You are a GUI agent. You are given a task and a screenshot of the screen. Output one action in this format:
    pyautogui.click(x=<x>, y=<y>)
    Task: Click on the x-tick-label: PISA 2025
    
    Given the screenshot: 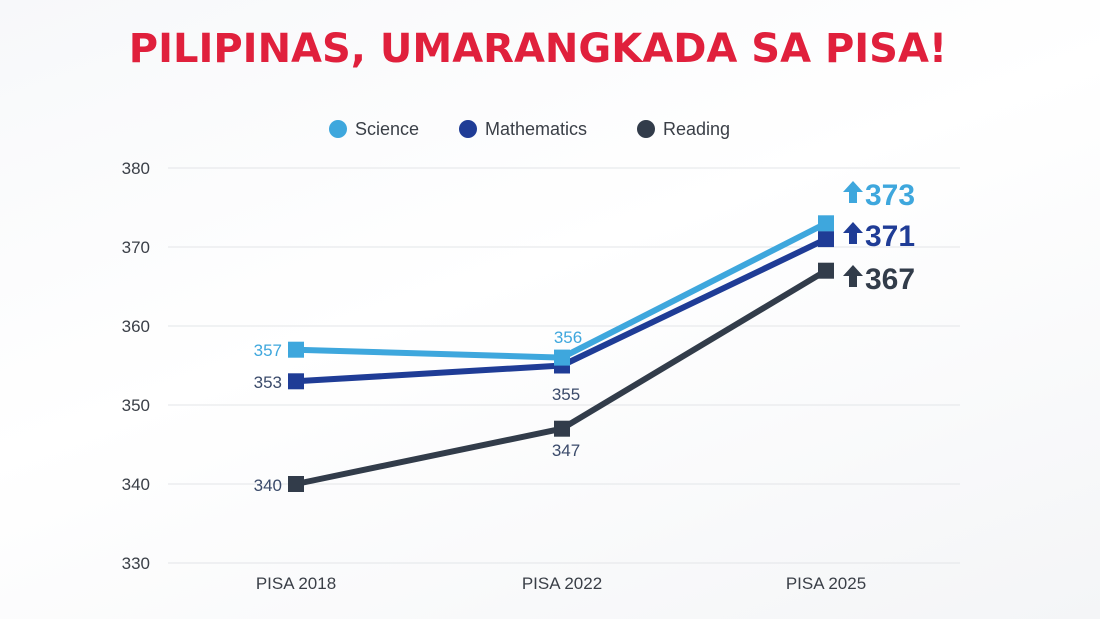 What is the action you would take?
    pyautogui.click(x=826, y=583)
    